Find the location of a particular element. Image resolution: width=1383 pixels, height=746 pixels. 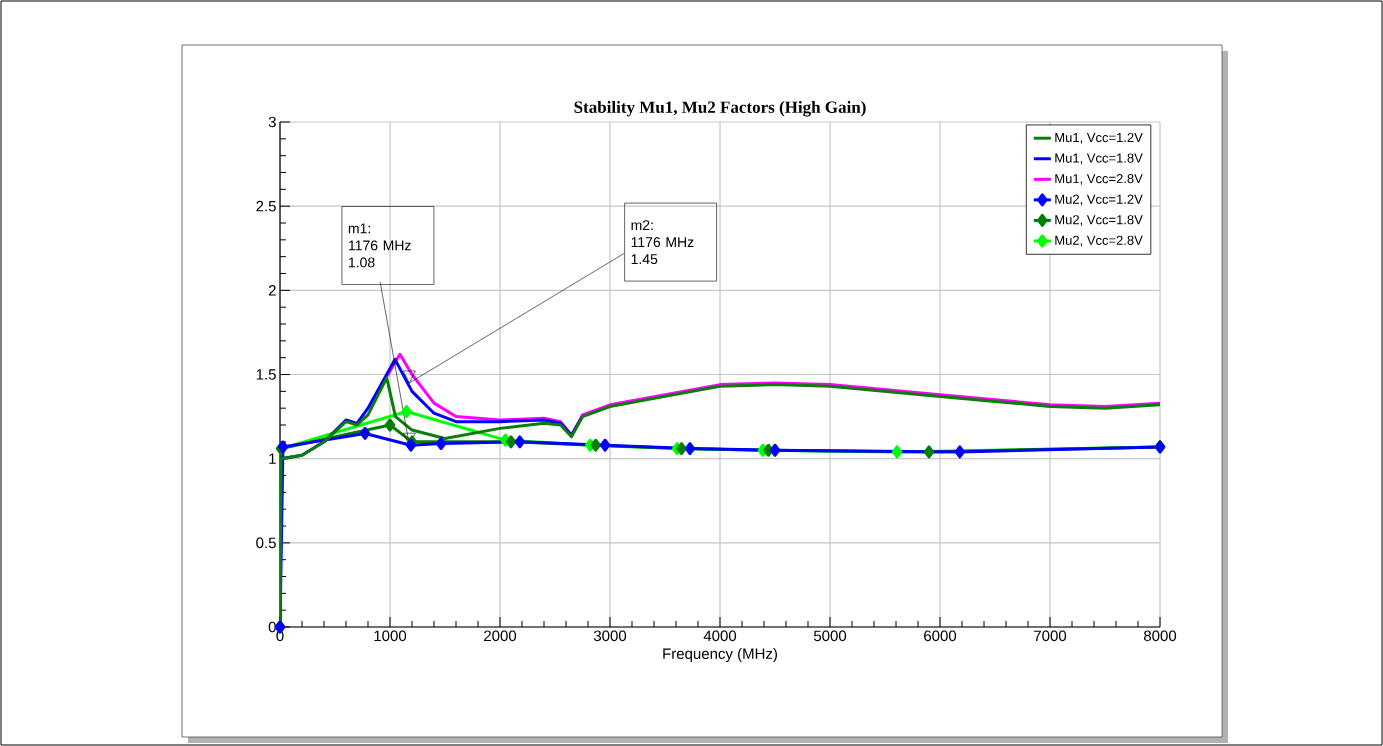

y-tick-label: 2 is located at coordinates (272, 290).